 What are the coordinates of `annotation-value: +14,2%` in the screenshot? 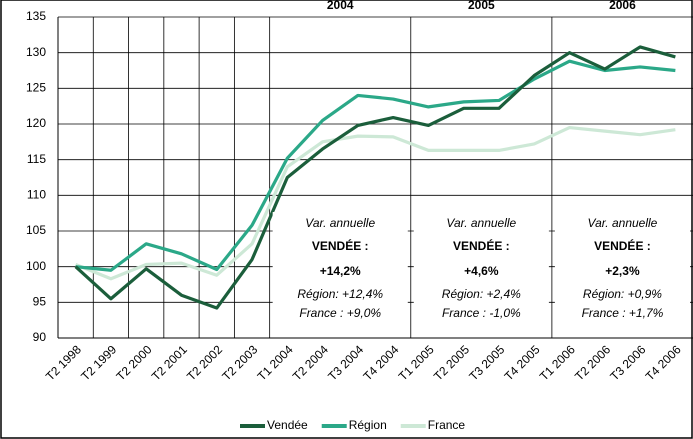 It's located at (340, 271).